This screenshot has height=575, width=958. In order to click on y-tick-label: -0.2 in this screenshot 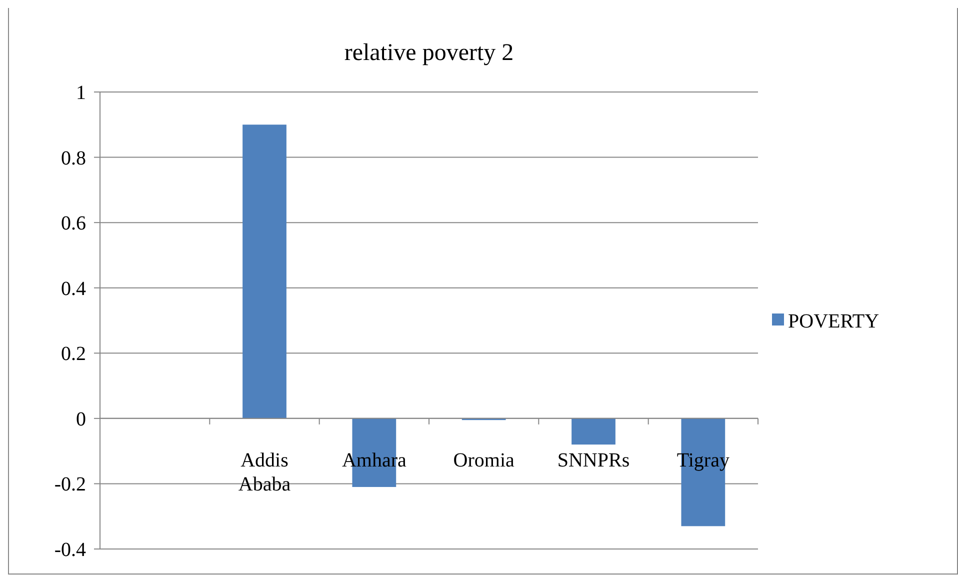, I will do `click(70, 485)`.